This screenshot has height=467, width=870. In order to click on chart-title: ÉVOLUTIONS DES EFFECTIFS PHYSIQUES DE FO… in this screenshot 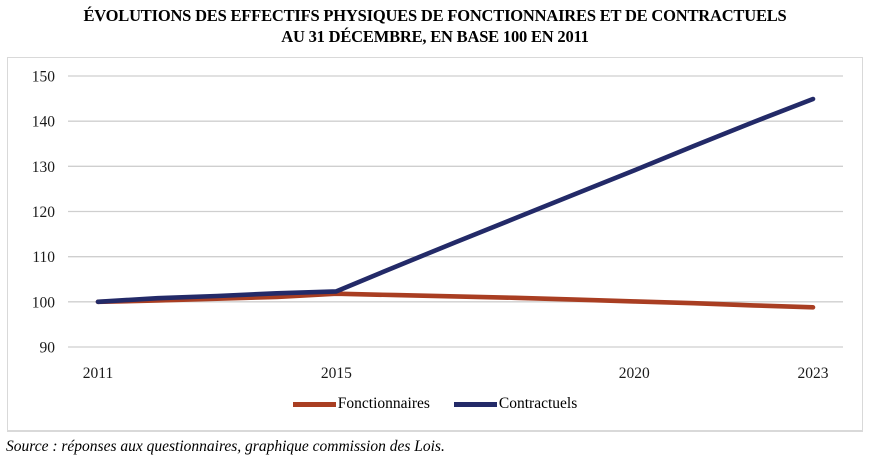, I will do `click(435, 26)`.